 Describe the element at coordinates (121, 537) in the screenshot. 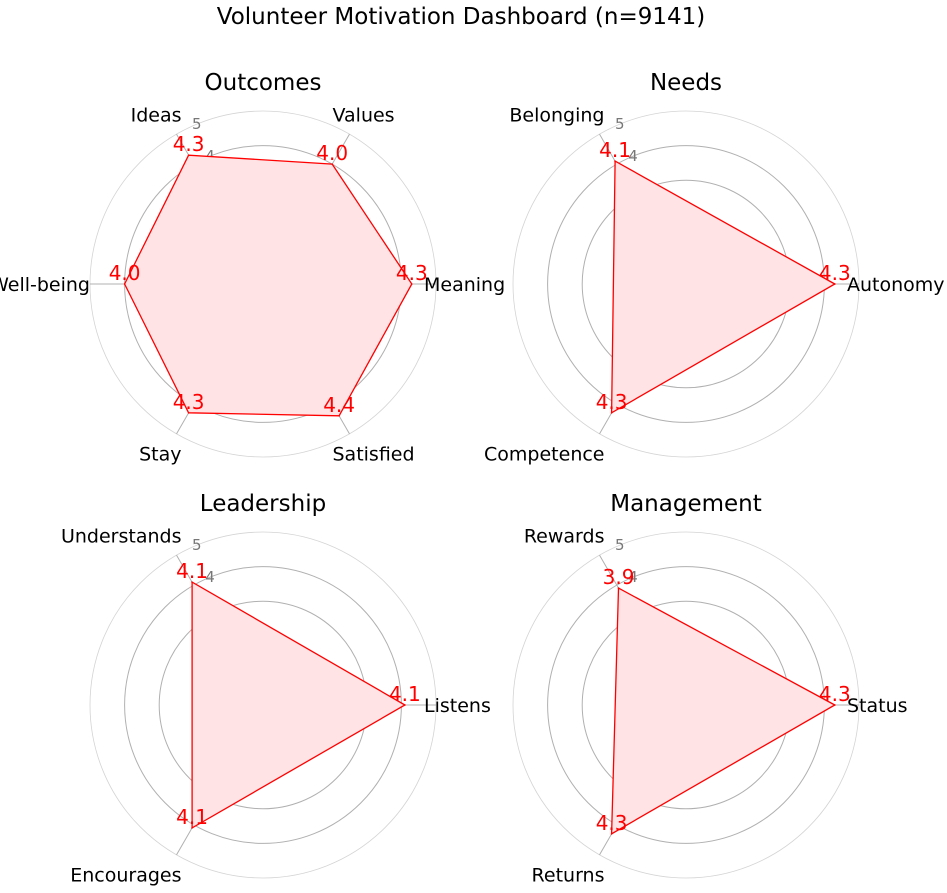

I see `axis-label-understands: Understands` at that location.